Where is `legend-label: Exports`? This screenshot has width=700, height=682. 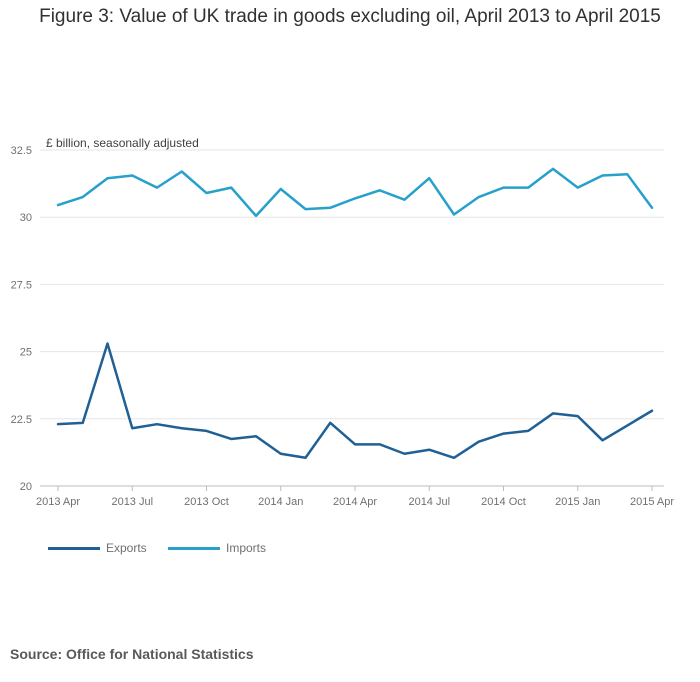 legend-label: Exports is located at coordinates (126, 548).